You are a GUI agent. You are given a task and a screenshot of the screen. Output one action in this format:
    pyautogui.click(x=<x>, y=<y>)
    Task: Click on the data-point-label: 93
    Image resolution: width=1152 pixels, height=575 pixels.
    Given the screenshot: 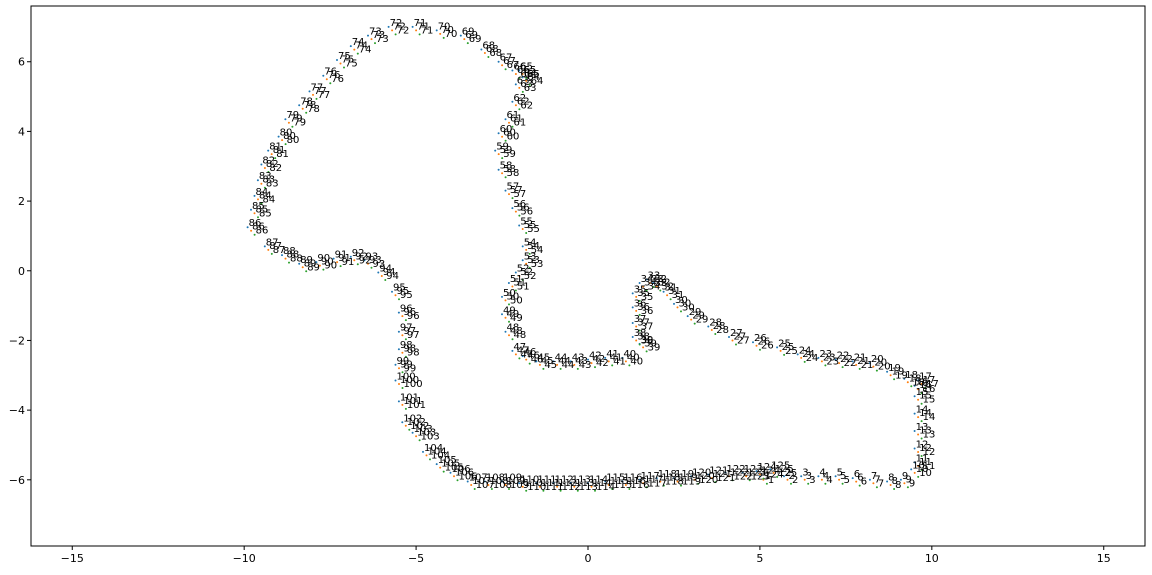 What is the action you would take?
    pyautogui.click(x=372, y=256)
    